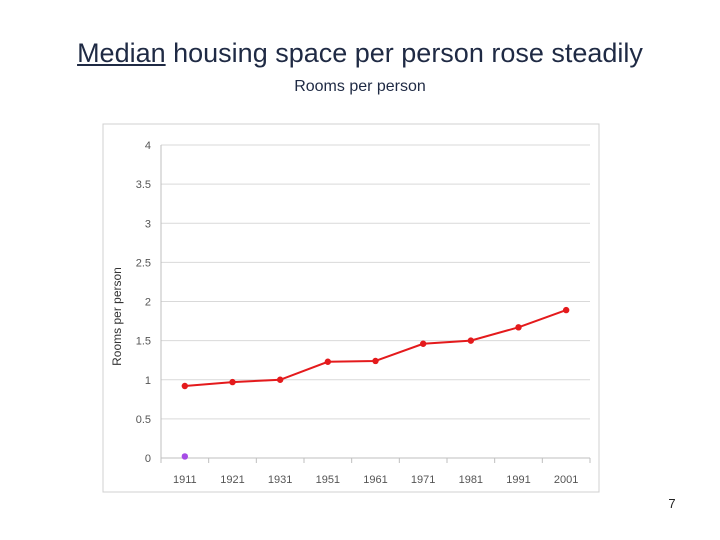  I want to click on y-tick-label: 2.5, so click(143, 263).